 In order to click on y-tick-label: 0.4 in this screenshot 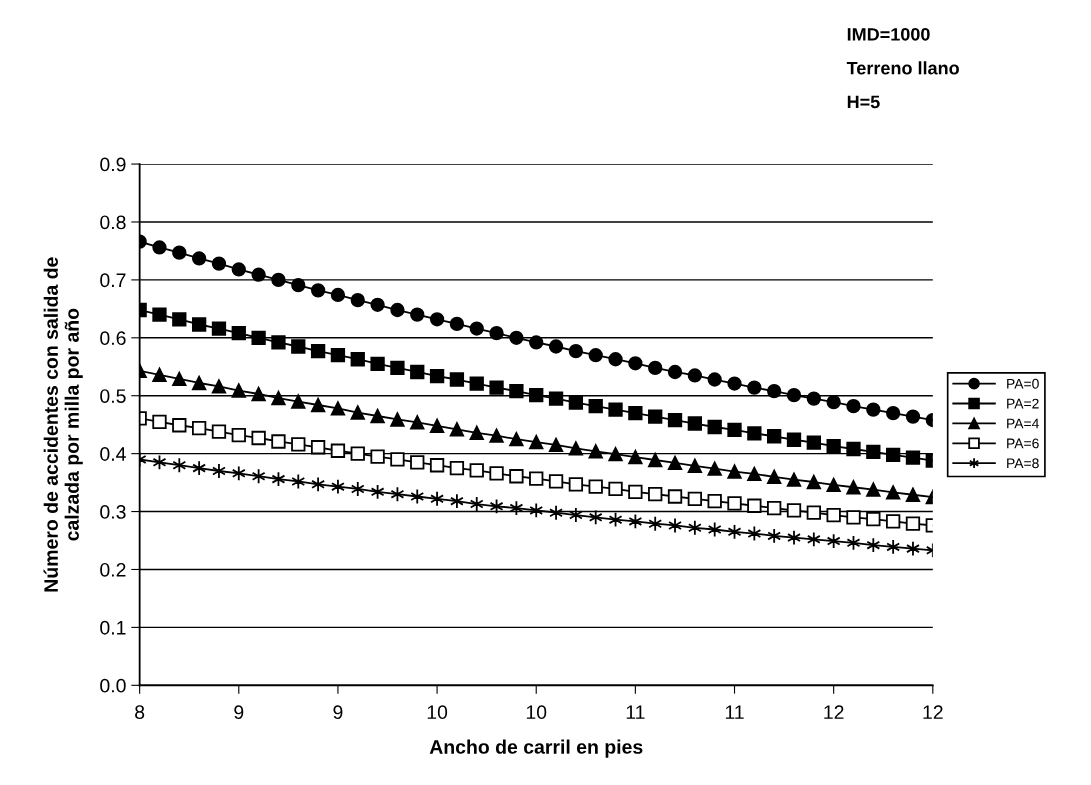, I will do `click(113, 454)`.